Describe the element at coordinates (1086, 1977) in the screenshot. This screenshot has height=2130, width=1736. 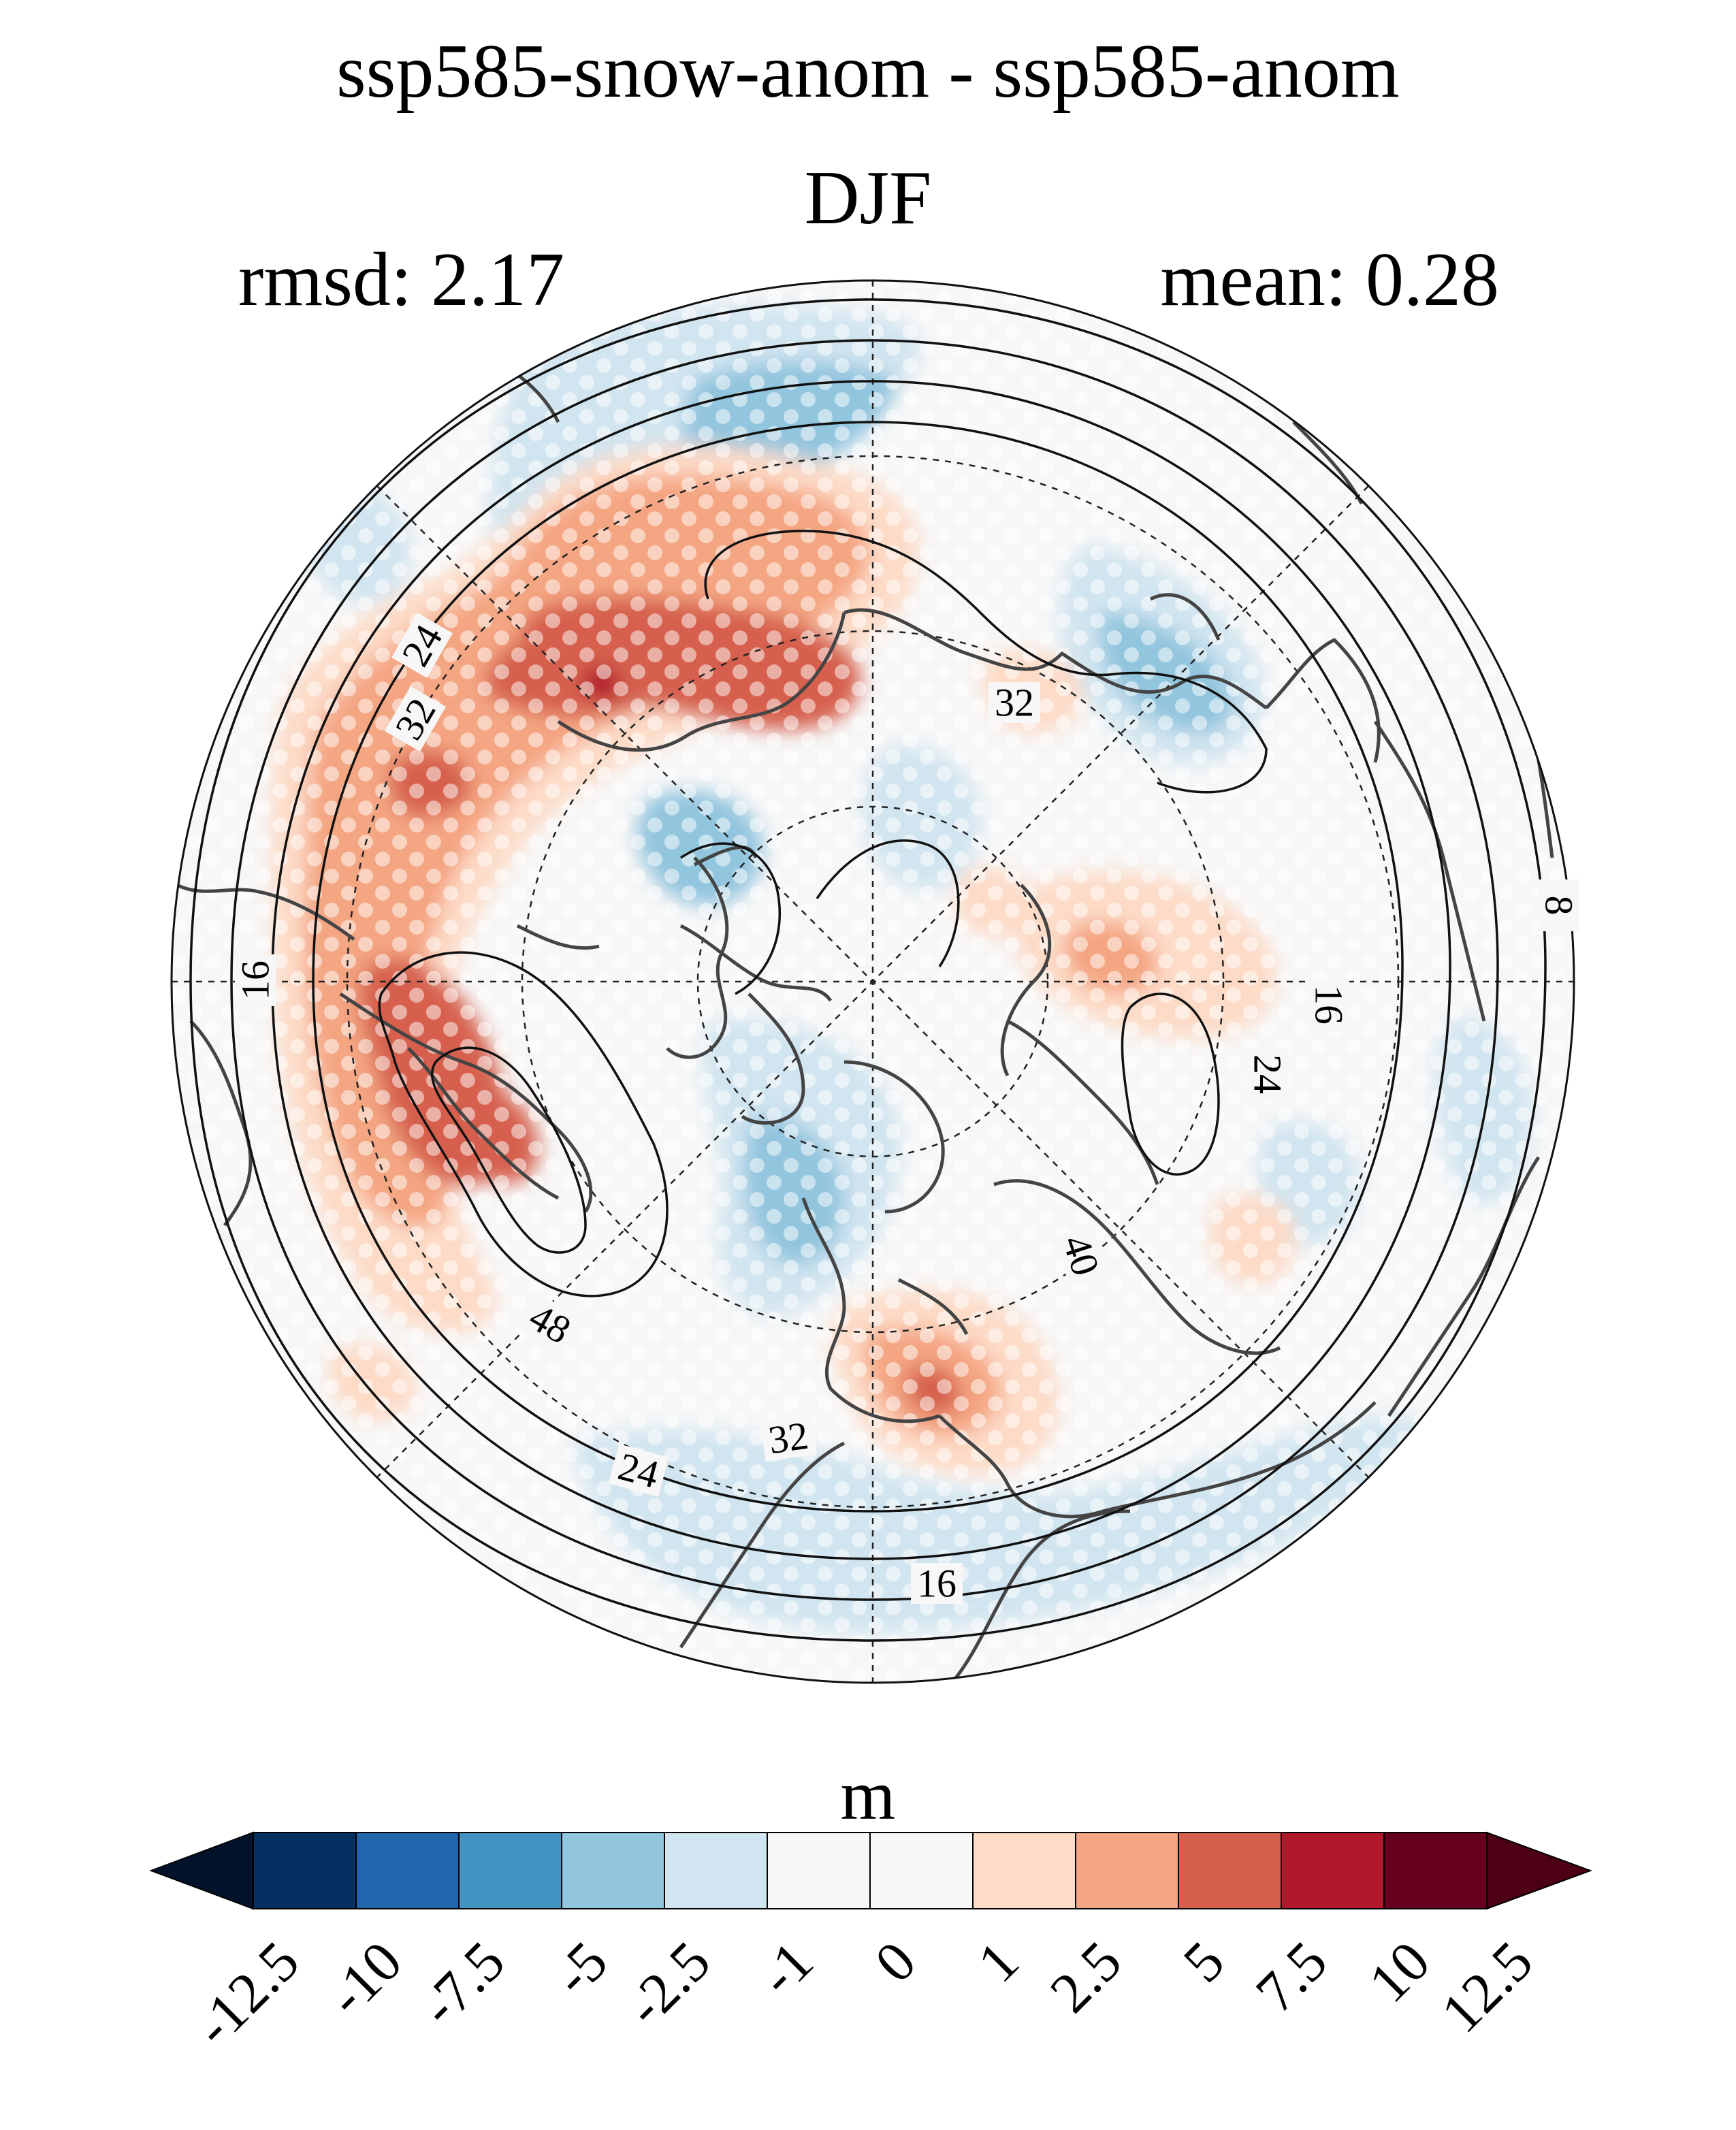
I see `colorbar-tick-label: 2.5` at that location.